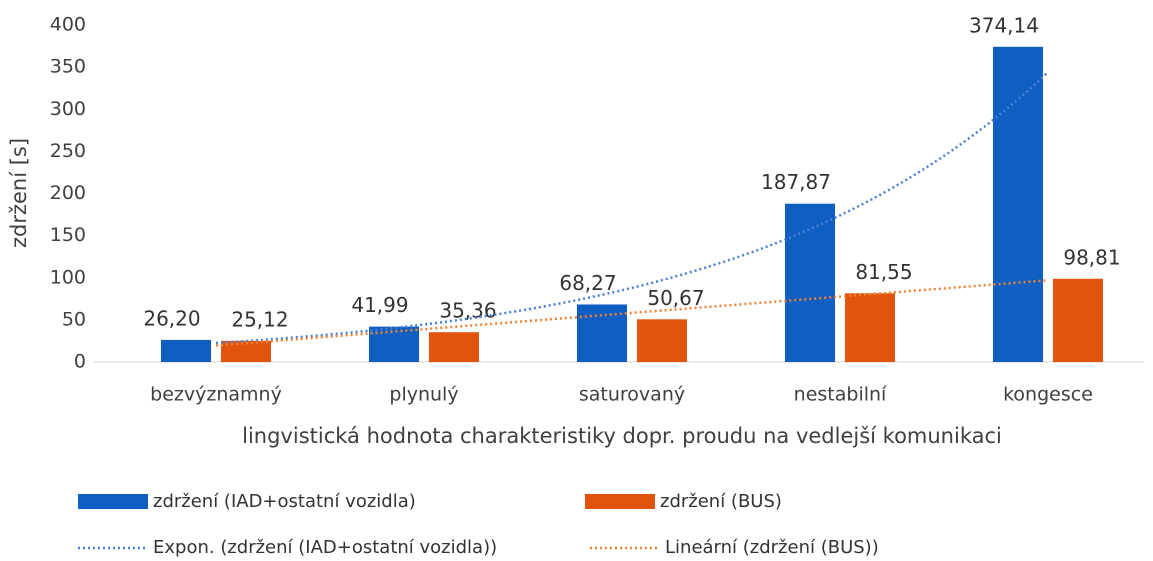  What do you see at coordinates (68, 277) in the screenshot?
I see `y-tick-label: 100` at bounding box center [68, 277].